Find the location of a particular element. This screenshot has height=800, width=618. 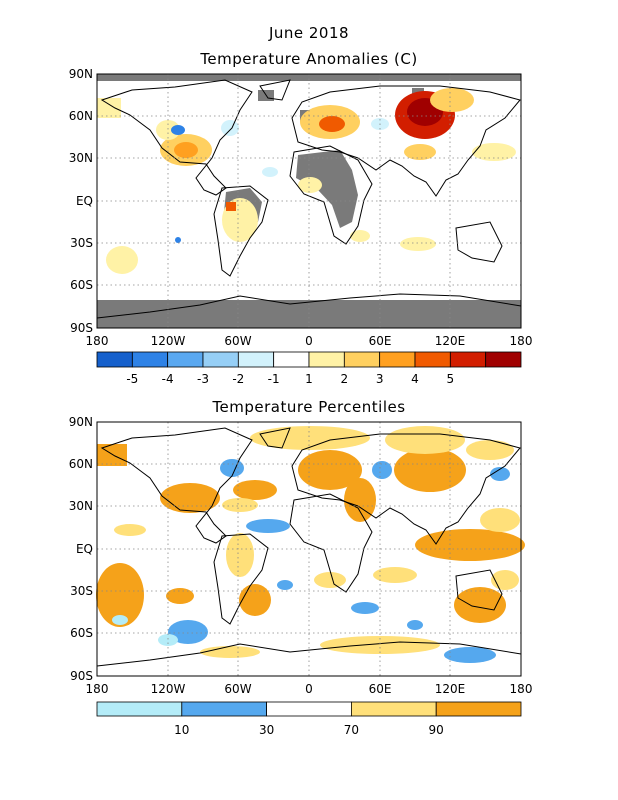

percentile-map-title: Temperature Percentiles is located at coordinates (308, 407).